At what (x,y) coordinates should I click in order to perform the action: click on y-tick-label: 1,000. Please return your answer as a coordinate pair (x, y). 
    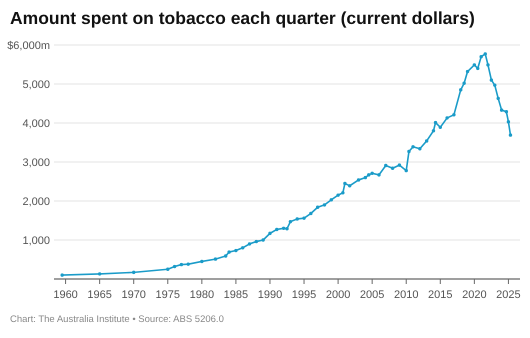
    Looking at the image, I should click on (36, 241).